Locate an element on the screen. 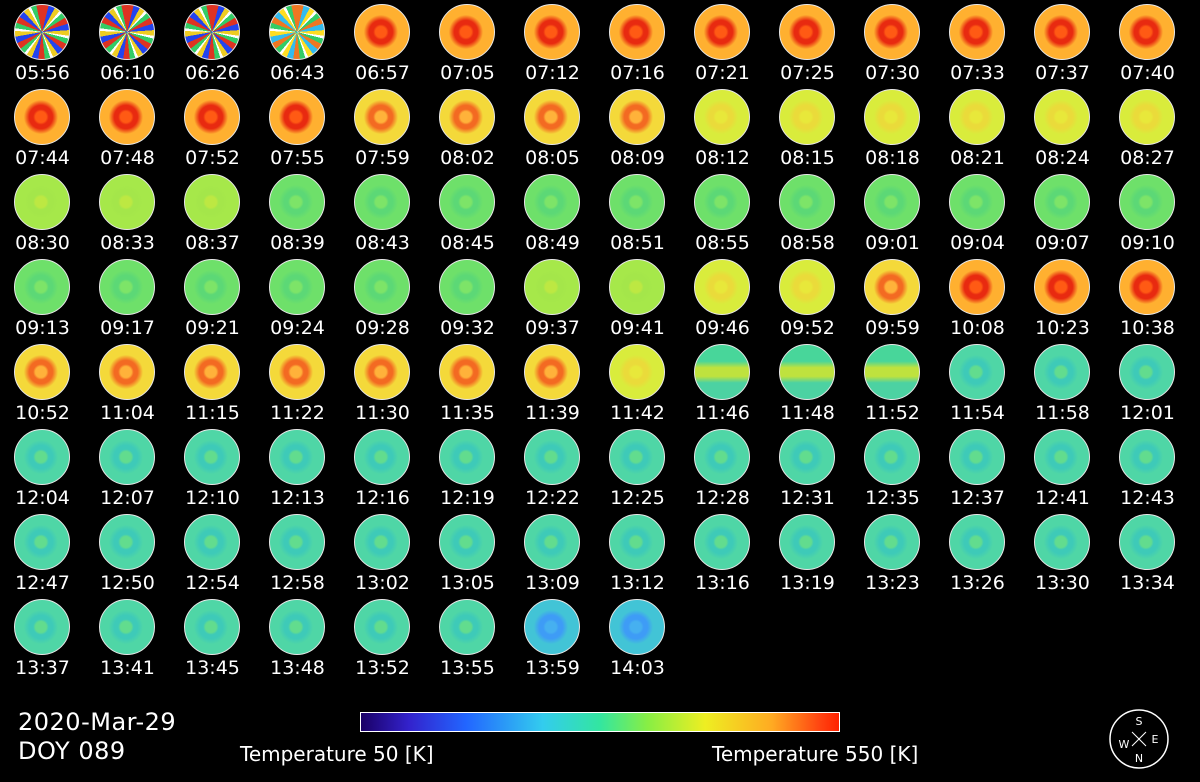  sky-frame: 08:51 is located at coordinates (637, 212).